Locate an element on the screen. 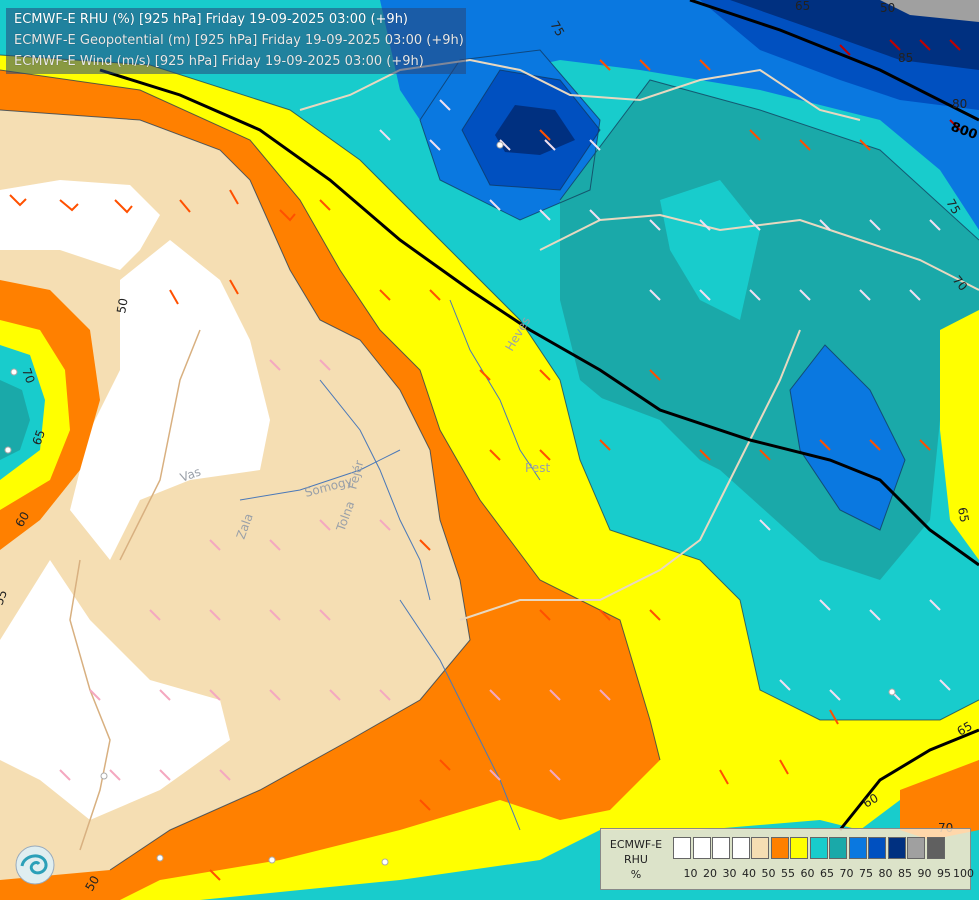  rhu-region-west-teal is located at coordinates (15, 420).